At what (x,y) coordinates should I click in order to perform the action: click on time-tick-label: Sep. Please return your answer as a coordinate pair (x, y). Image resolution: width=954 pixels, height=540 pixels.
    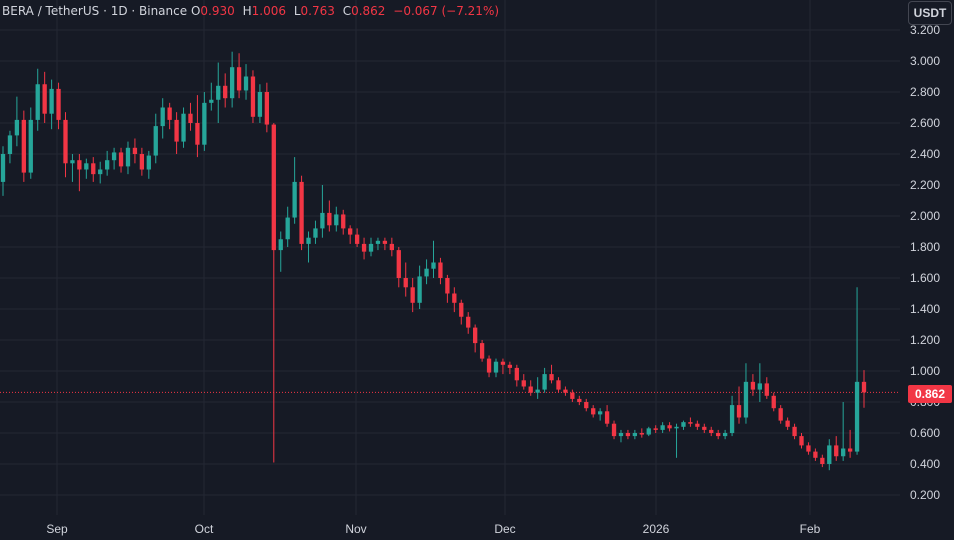
    Looking at the image, I should click on (57, 529).